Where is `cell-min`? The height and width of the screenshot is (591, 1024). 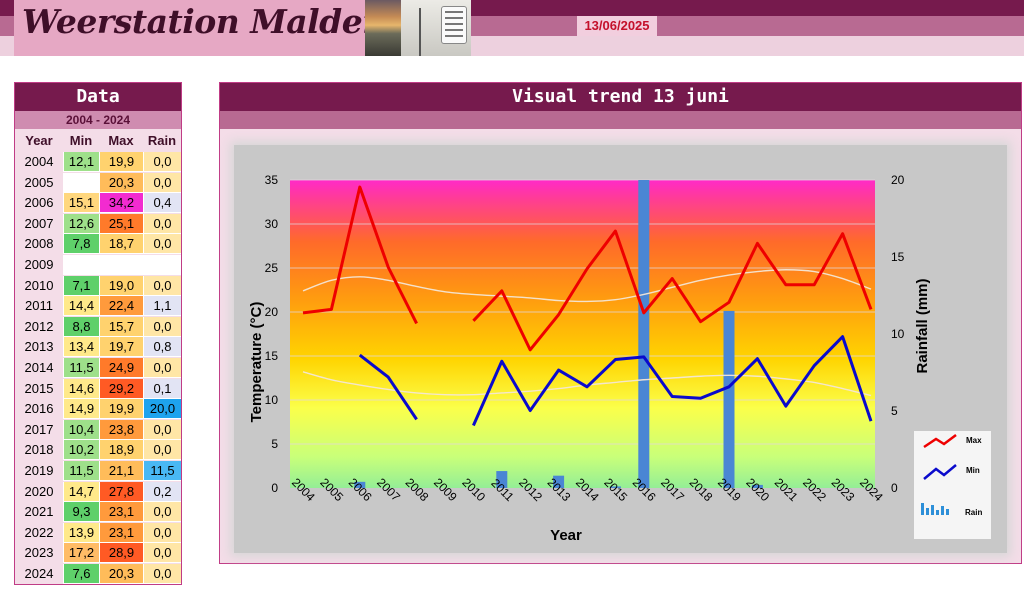 cell-min is located at coordinates (81, 265).